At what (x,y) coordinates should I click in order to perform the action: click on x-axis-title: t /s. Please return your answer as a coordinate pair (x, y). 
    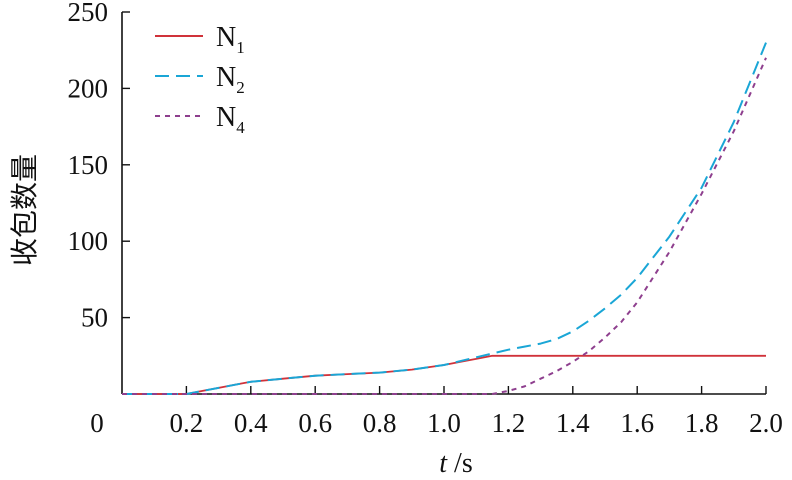
    Looking at the image, I should click on (455, 463).